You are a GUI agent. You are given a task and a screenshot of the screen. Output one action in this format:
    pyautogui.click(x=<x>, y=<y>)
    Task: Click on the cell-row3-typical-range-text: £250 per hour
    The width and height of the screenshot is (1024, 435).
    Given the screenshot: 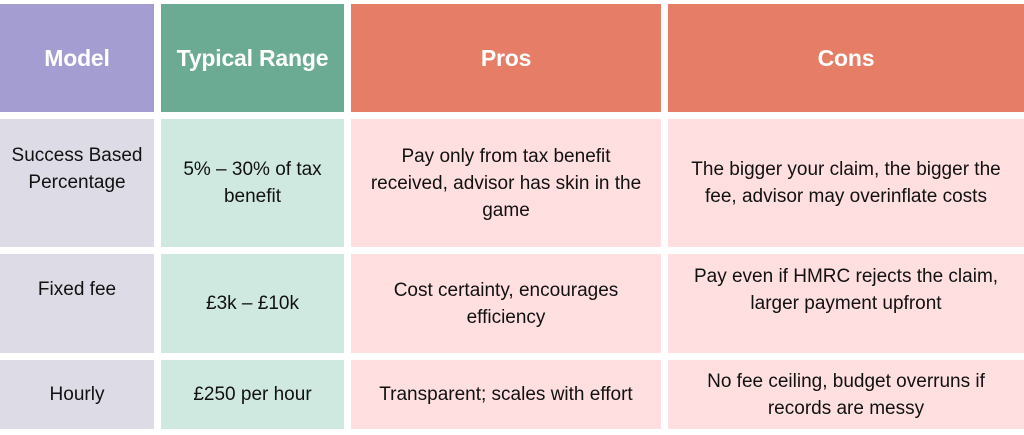 What is the action you would take?
    pyautogui.click(x=252, y=394)
    